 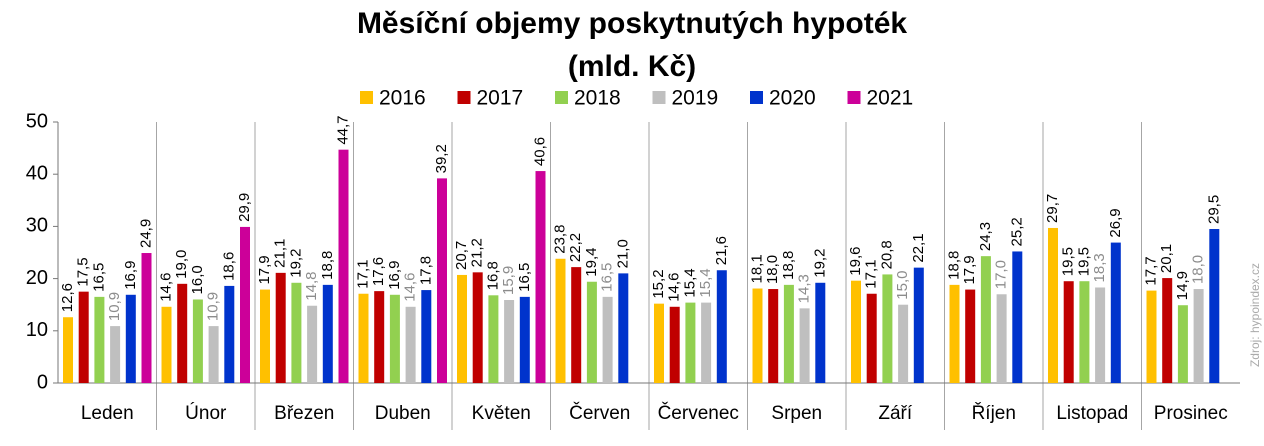 What do you see at coordinates (508, 280) in the screenshot?
I see `value-label: 15,9` at bounding box center [508, 280].